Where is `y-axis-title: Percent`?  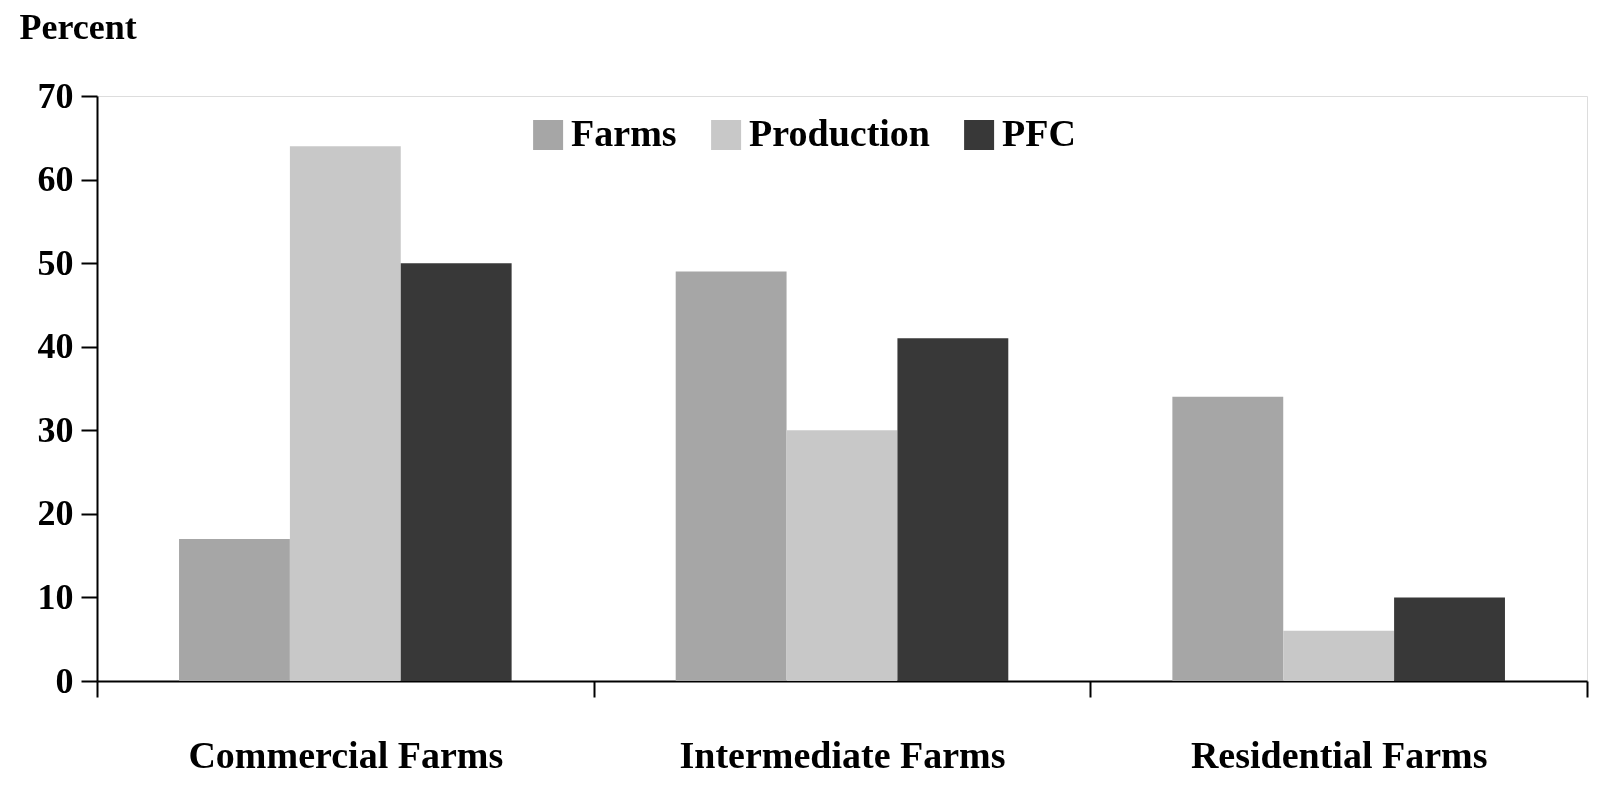
y-axis-title: Percent is located at coordinates (78, 26).